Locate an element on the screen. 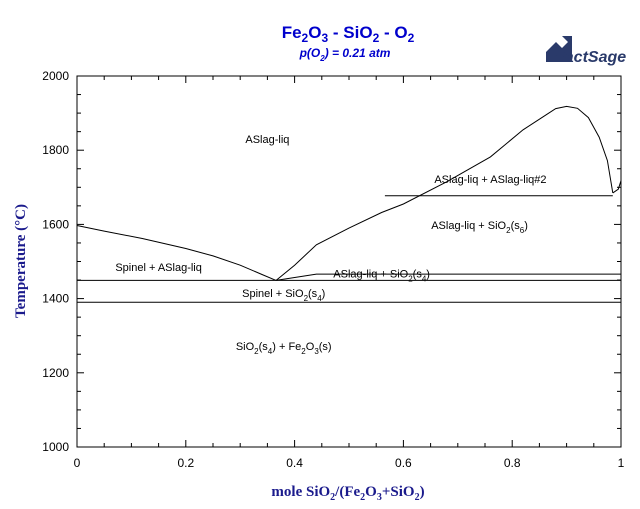 The image size is (640, 509). chart-subtitle: p(O2) = 0.21 atm is located at coordinates (345, 54).